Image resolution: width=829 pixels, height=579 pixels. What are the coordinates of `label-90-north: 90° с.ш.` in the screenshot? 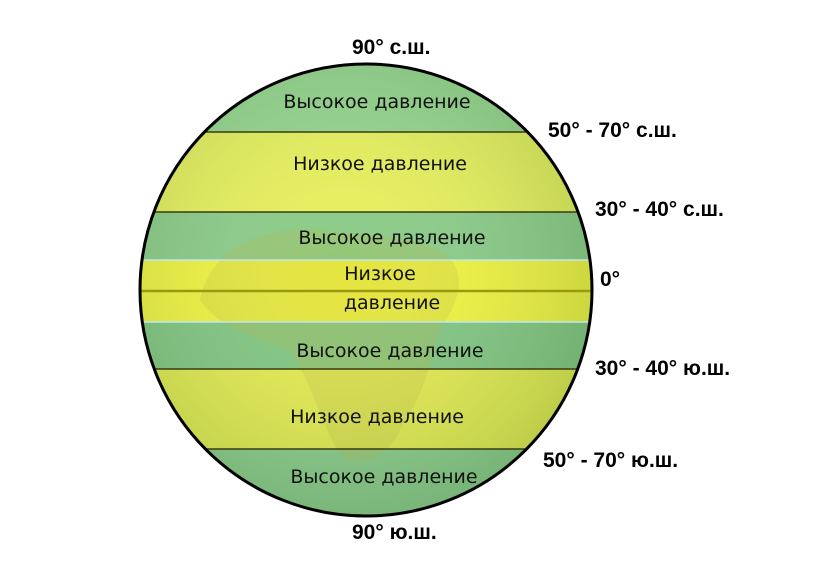 It's located at (391, 47).